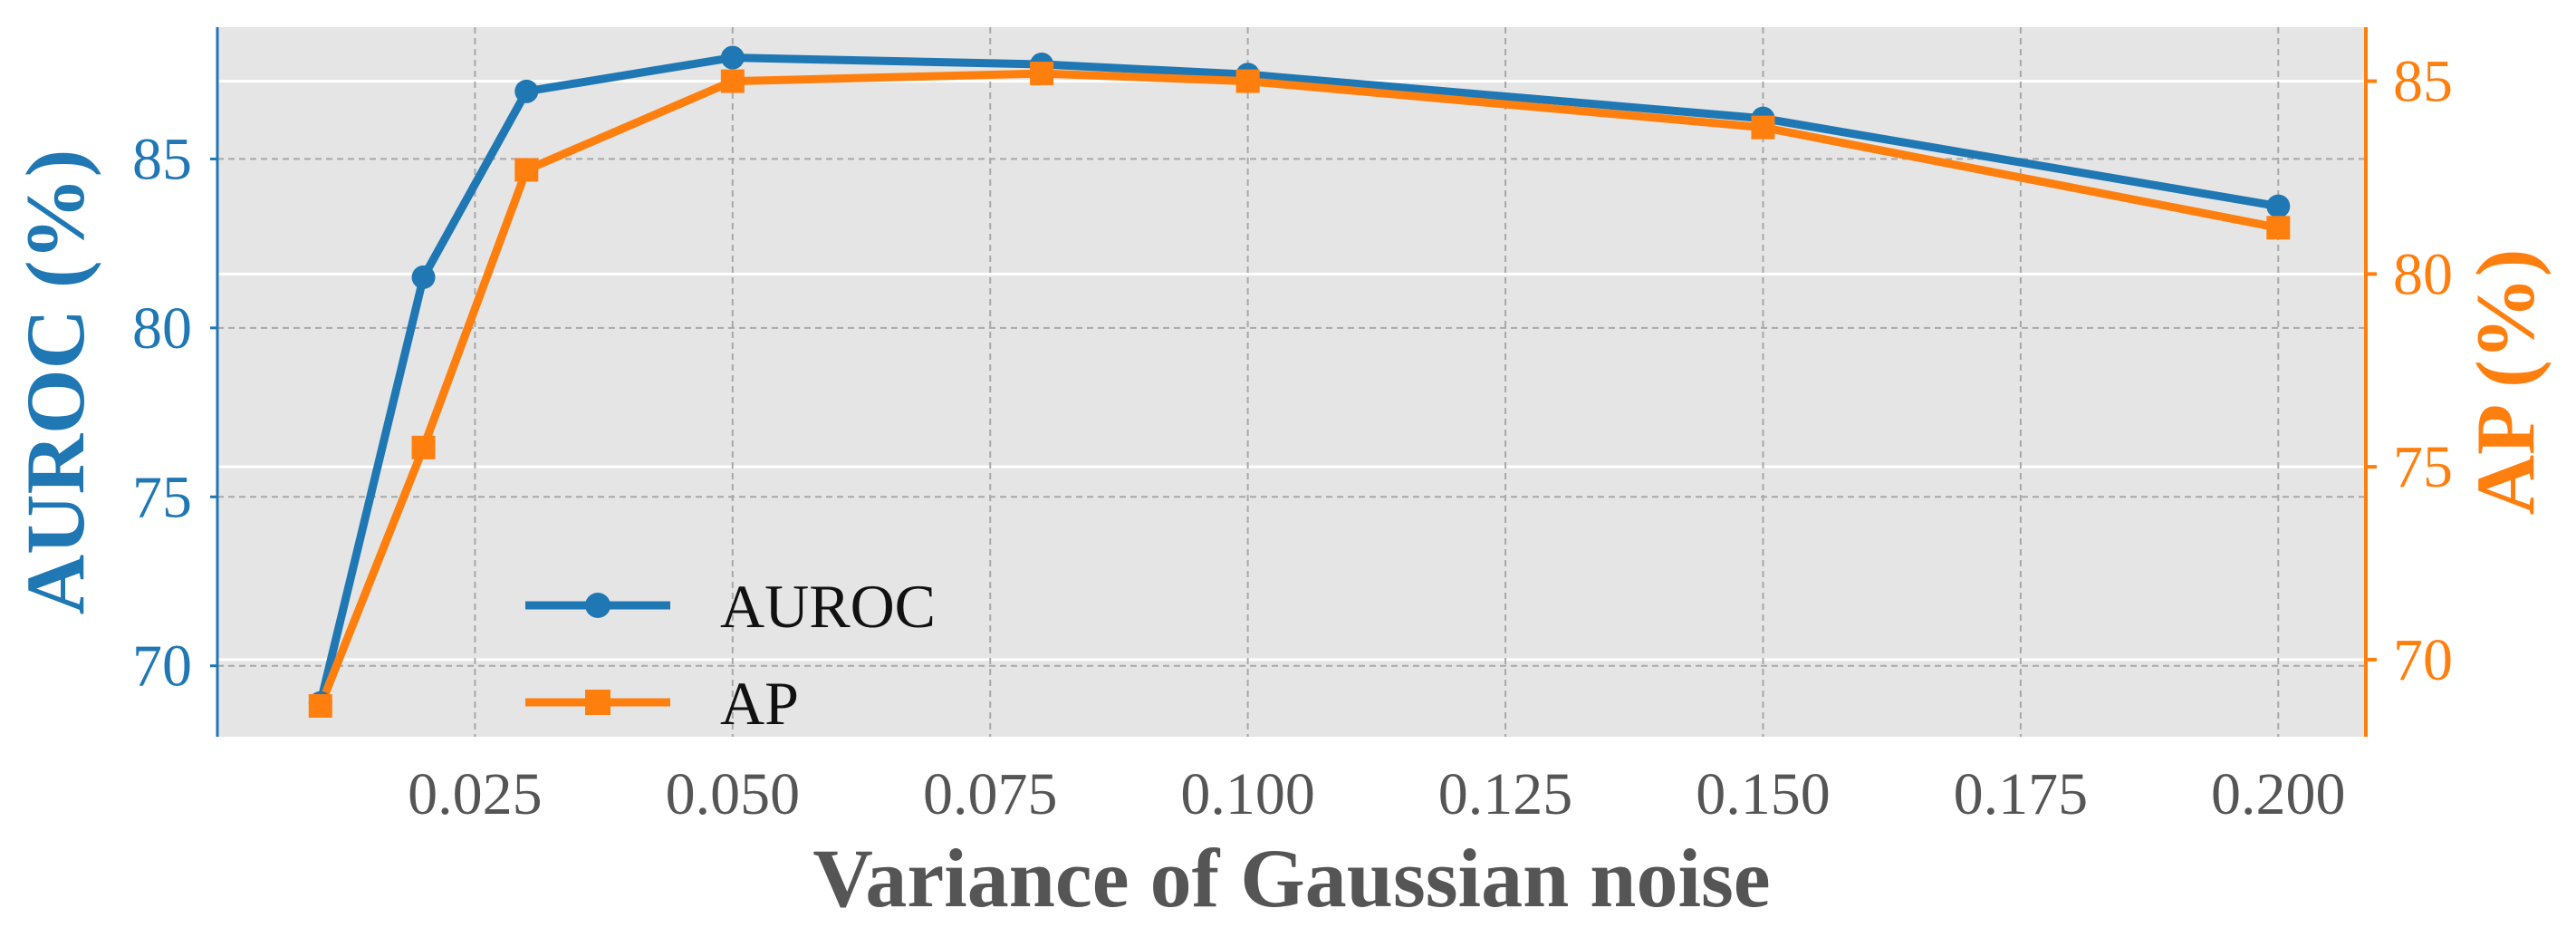 This screenshot has height=947, width=2576. What do you see at coordinates (1505, 794) in the screenshot?
I see `x-tick-label: 0.125` at bounding box center [1505, 794].